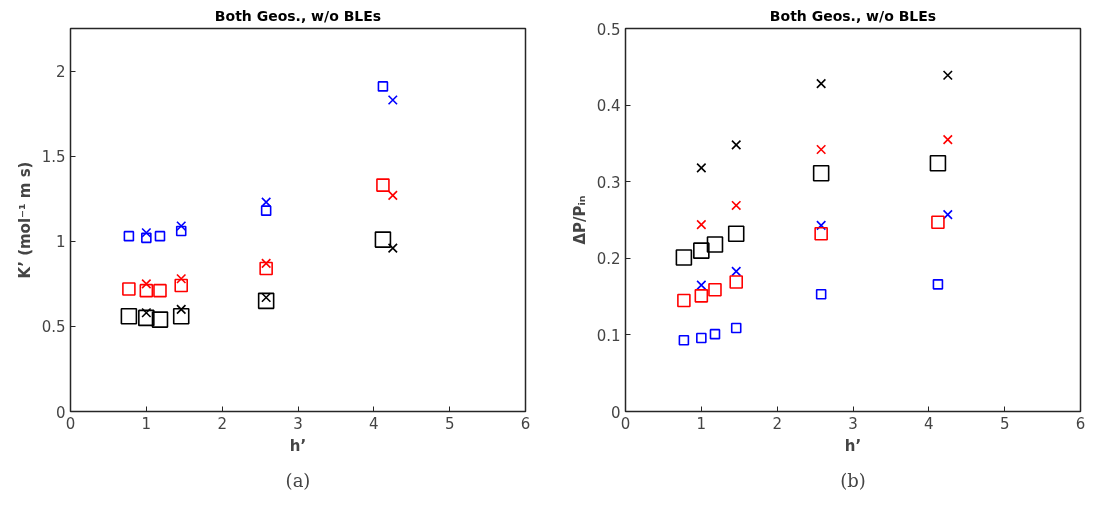 Image resolution: width=1120 pixels, height=508 pixels. Describe the element at coordinates (579, 220) in the screenshot. I see `y-axis-title: ΔP/Pᵢₙ` at that location.